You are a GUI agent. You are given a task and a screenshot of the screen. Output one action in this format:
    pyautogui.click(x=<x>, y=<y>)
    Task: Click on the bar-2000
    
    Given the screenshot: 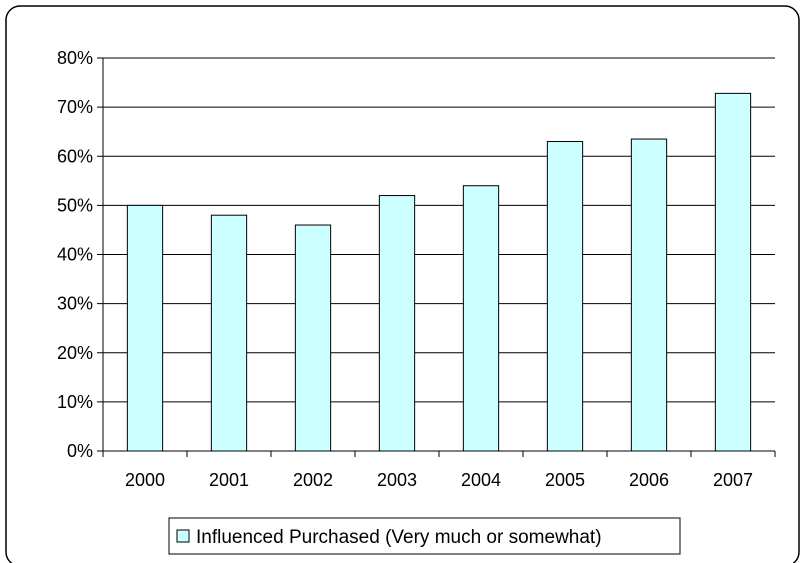 What is the action you would take?
    pyautogui.click(x=145, y=328)
    